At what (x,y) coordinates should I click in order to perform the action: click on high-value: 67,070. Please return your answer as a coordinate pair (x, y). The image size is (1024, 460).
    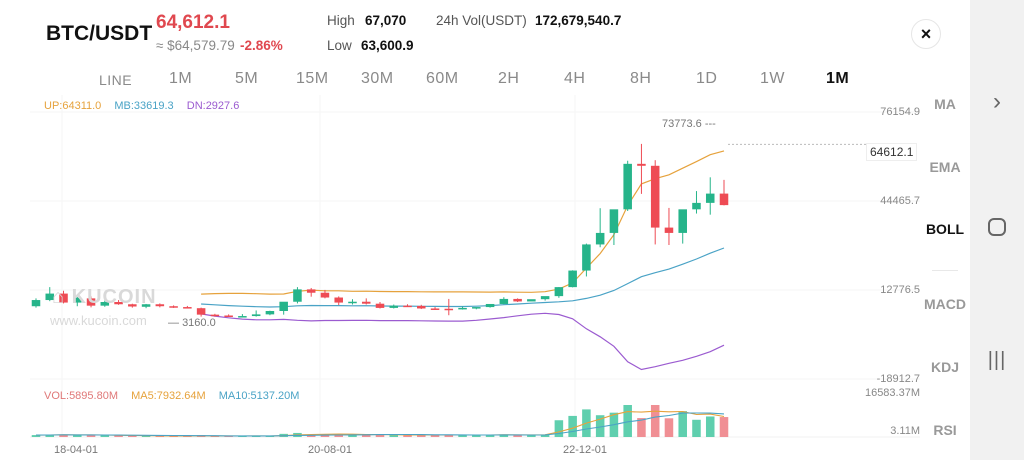
    Looking at the image, I should click on (386, 20).